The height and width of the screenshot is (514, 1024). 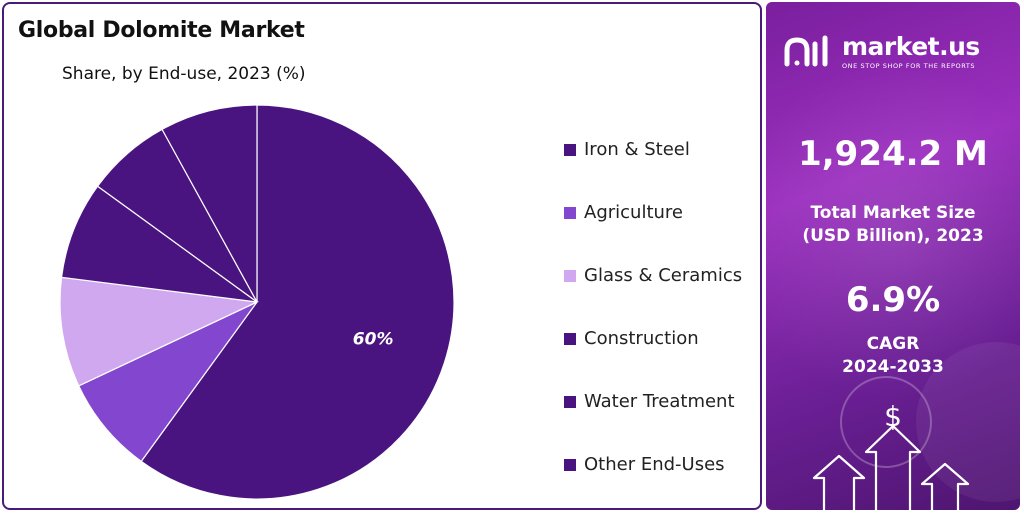 I want to click on market-size-label-line1: Total Market Size, so click(x=893, y=213).